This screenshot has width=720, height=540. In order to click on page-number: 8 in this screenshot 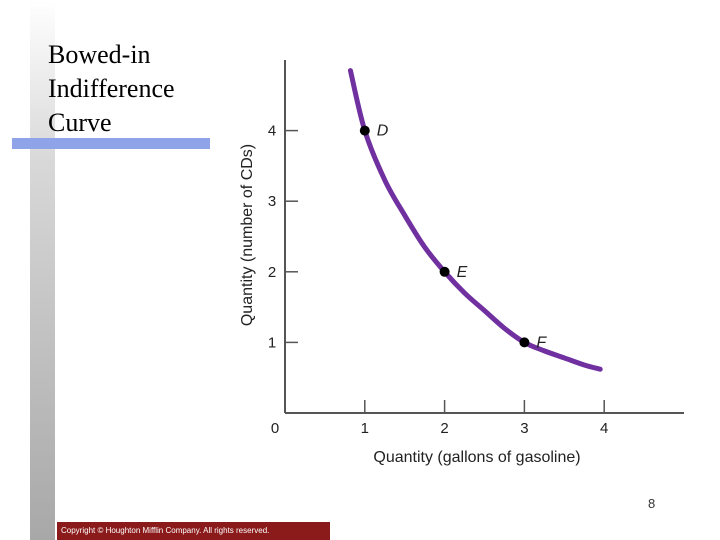, I will do `click(652, 503)`.